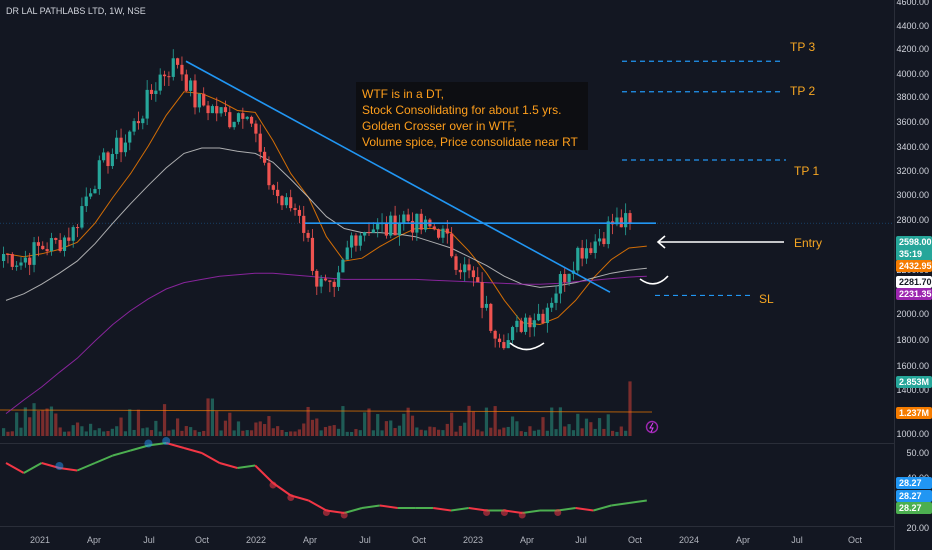 This screenshot has width=932, height=550. I want to click on price-axis-label: 3200.00, so click(912, 171).